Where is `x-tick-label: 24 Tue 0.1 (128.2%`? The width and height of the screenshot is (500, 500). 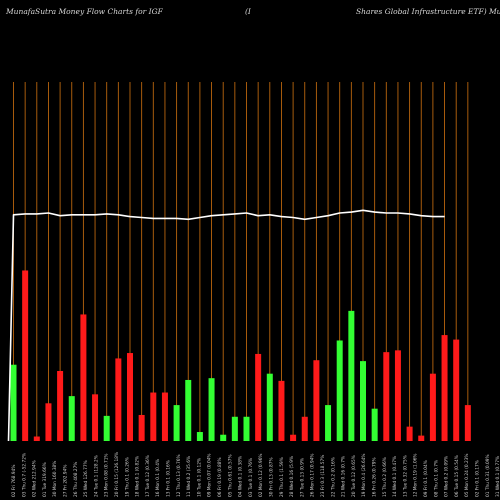
x-tick-label: 24 Tue 0.1 (128.2% is located at coordinates (96, 476).